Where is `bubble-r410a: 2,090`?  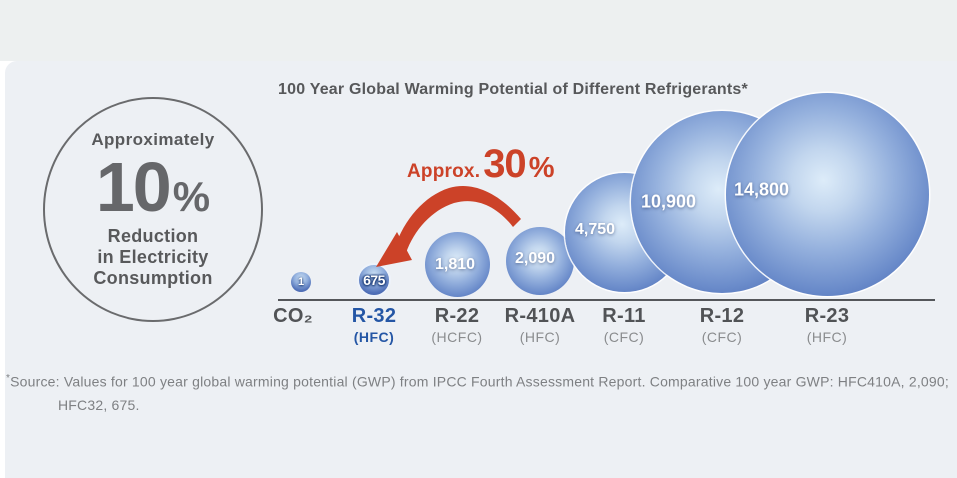 bubble-r410a: 2,090 is located at coordinates (540, 261).